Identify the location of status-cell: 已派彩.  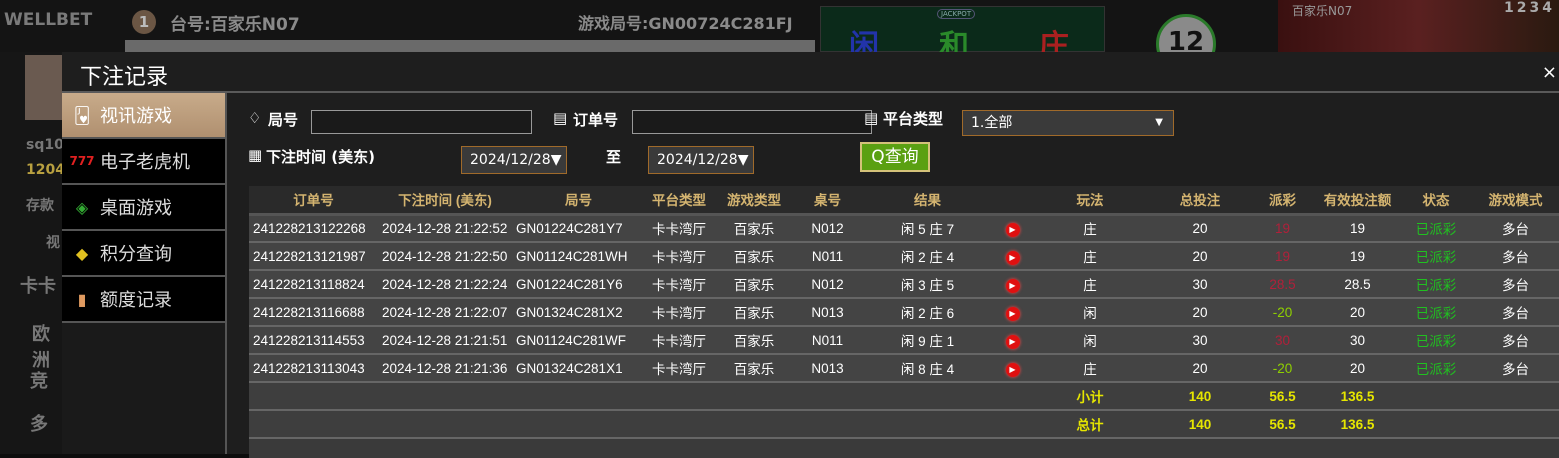
(1436, 312).